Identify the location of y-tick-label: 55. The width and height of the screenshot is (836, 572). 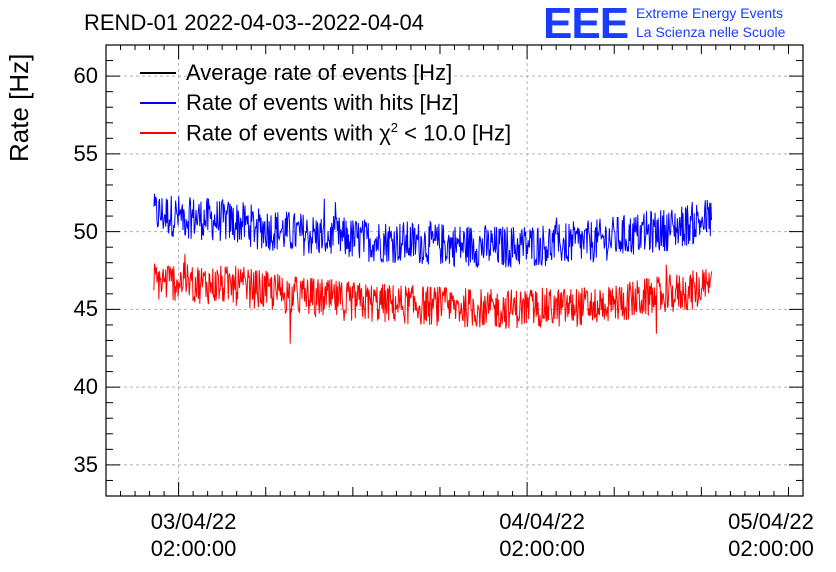
(85, 153).